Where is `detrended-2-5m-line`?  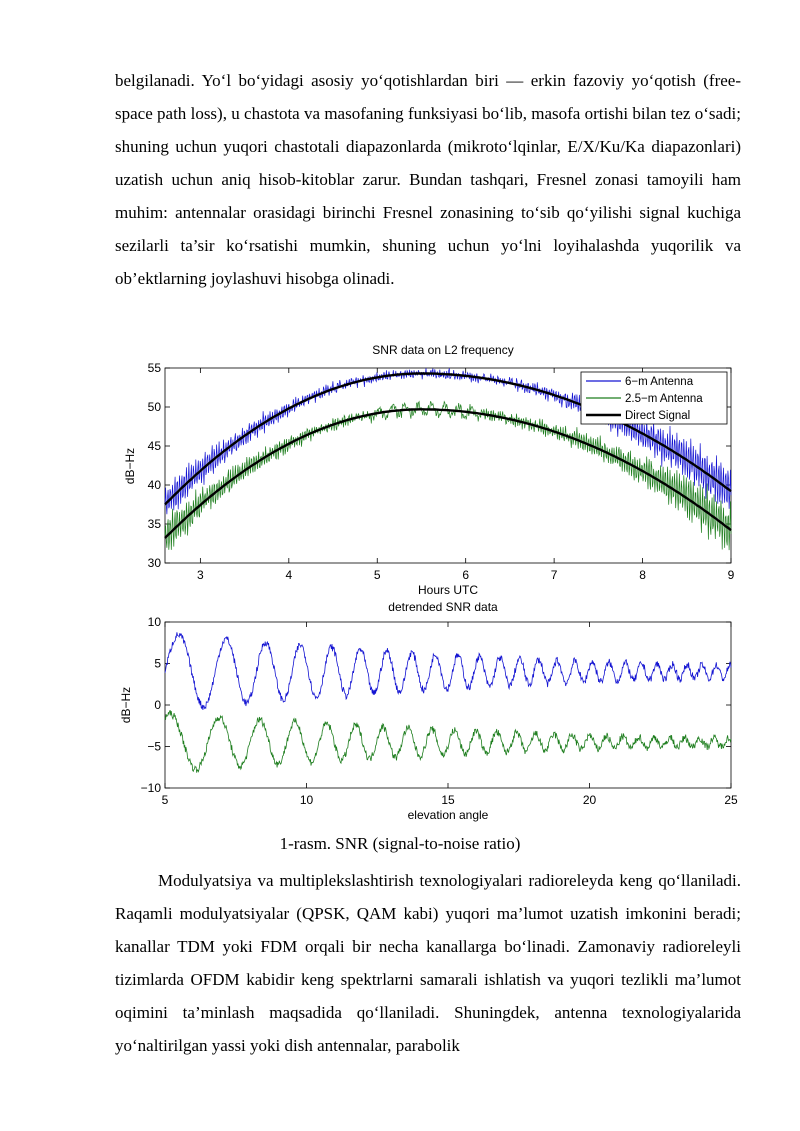 detrended-2-5m-line is located at coordinates (448, 741).